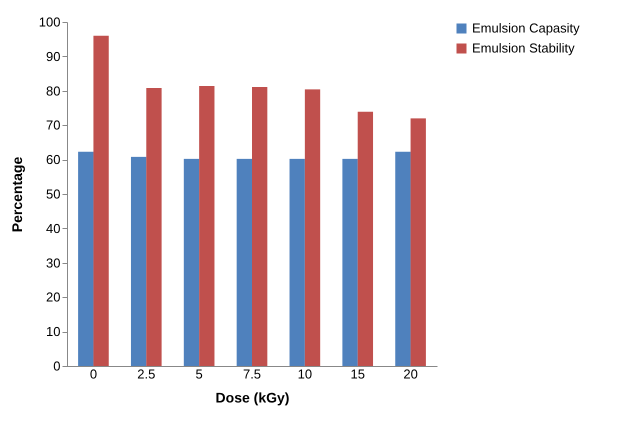 The width and height of the screenshot is (642, 435). What do you see at coordinates (49, 22) in the screenshot?
I see `y-tick-label: 100` at bounding box center [49, 22].